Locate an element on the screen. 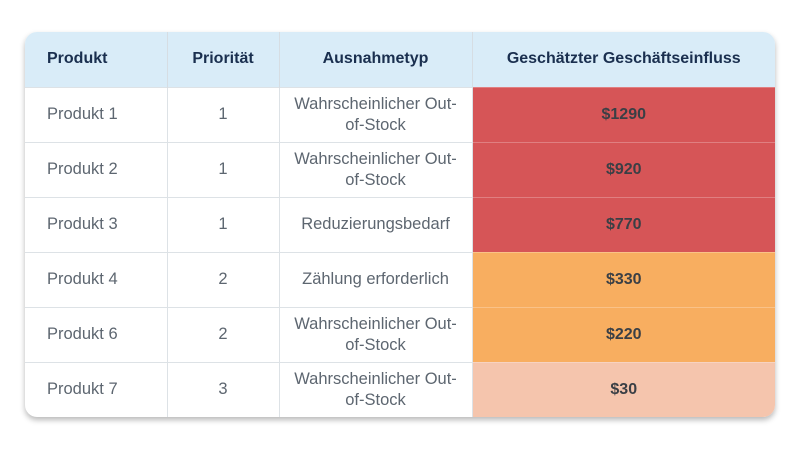 This screenshot has height=450, width=800. header-produkt: Produkt is located at coordinates (96, 59).